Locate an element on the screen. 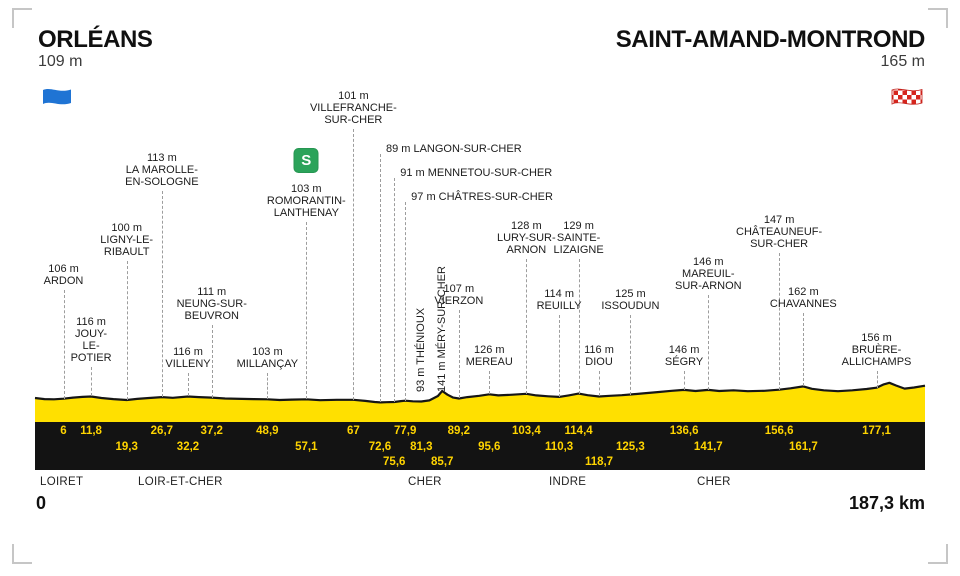  km-marker: 37,2 is located at coordinates (211, 431).